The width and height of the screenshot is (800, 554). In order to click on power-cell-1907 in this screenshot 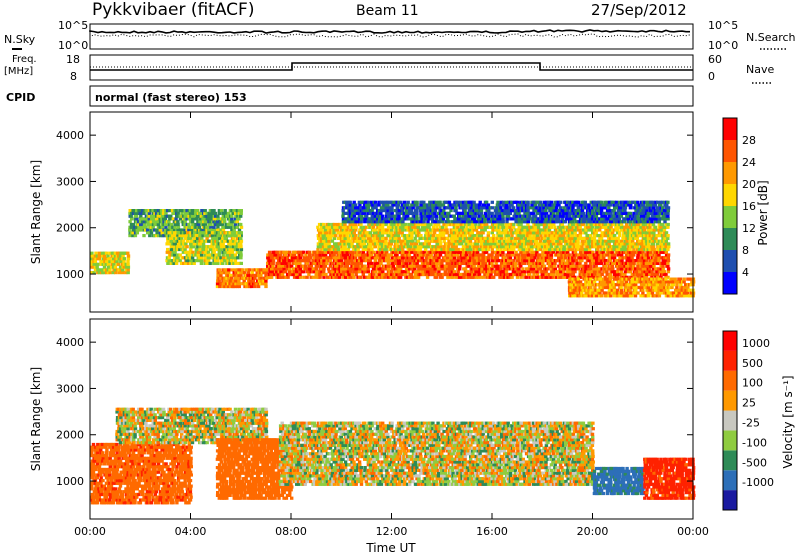, I will do `click(436, 274)`.